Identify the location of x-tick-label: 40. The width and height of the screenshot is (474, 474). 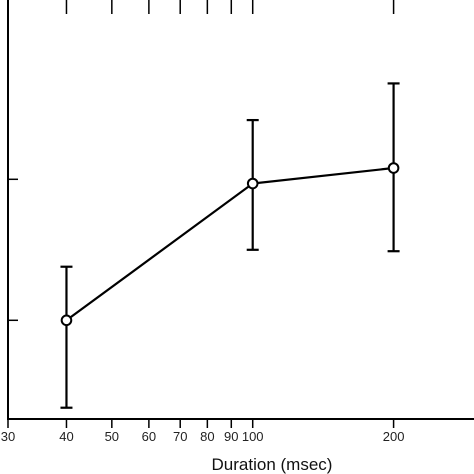
(66, 436).